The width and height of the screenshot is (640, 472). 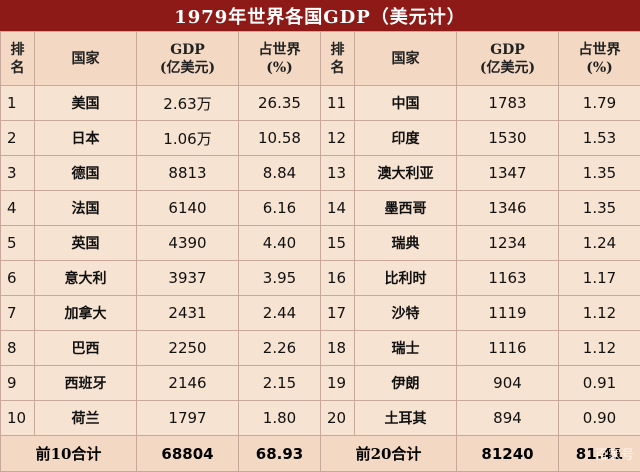 What do you see at coordinates (280, 103) in the screenshot?
I see `share-cell: 26.35` at bounding box center [280, 103].